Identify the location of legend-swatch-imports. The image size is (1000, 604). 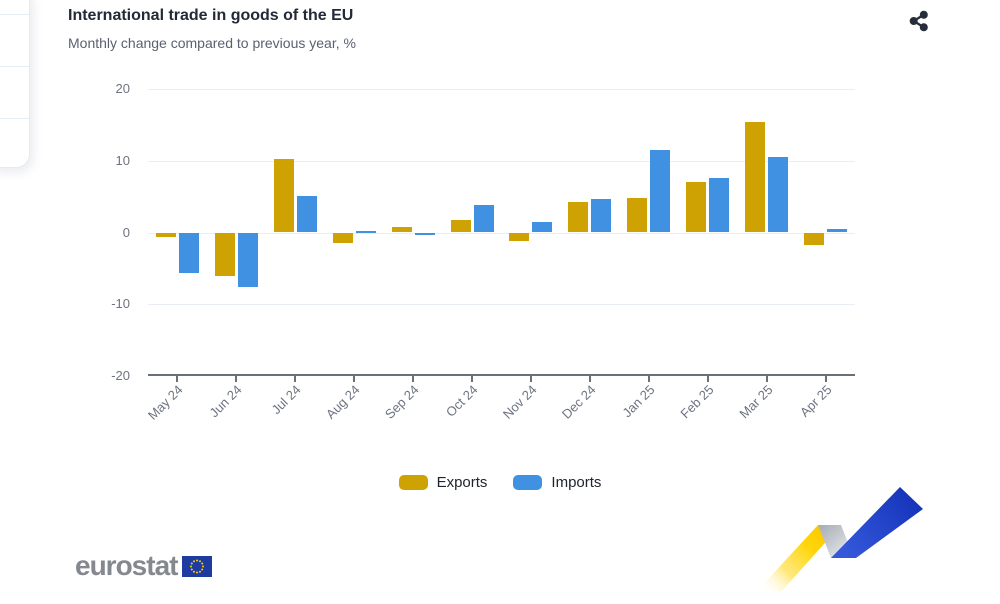
(528, 482).